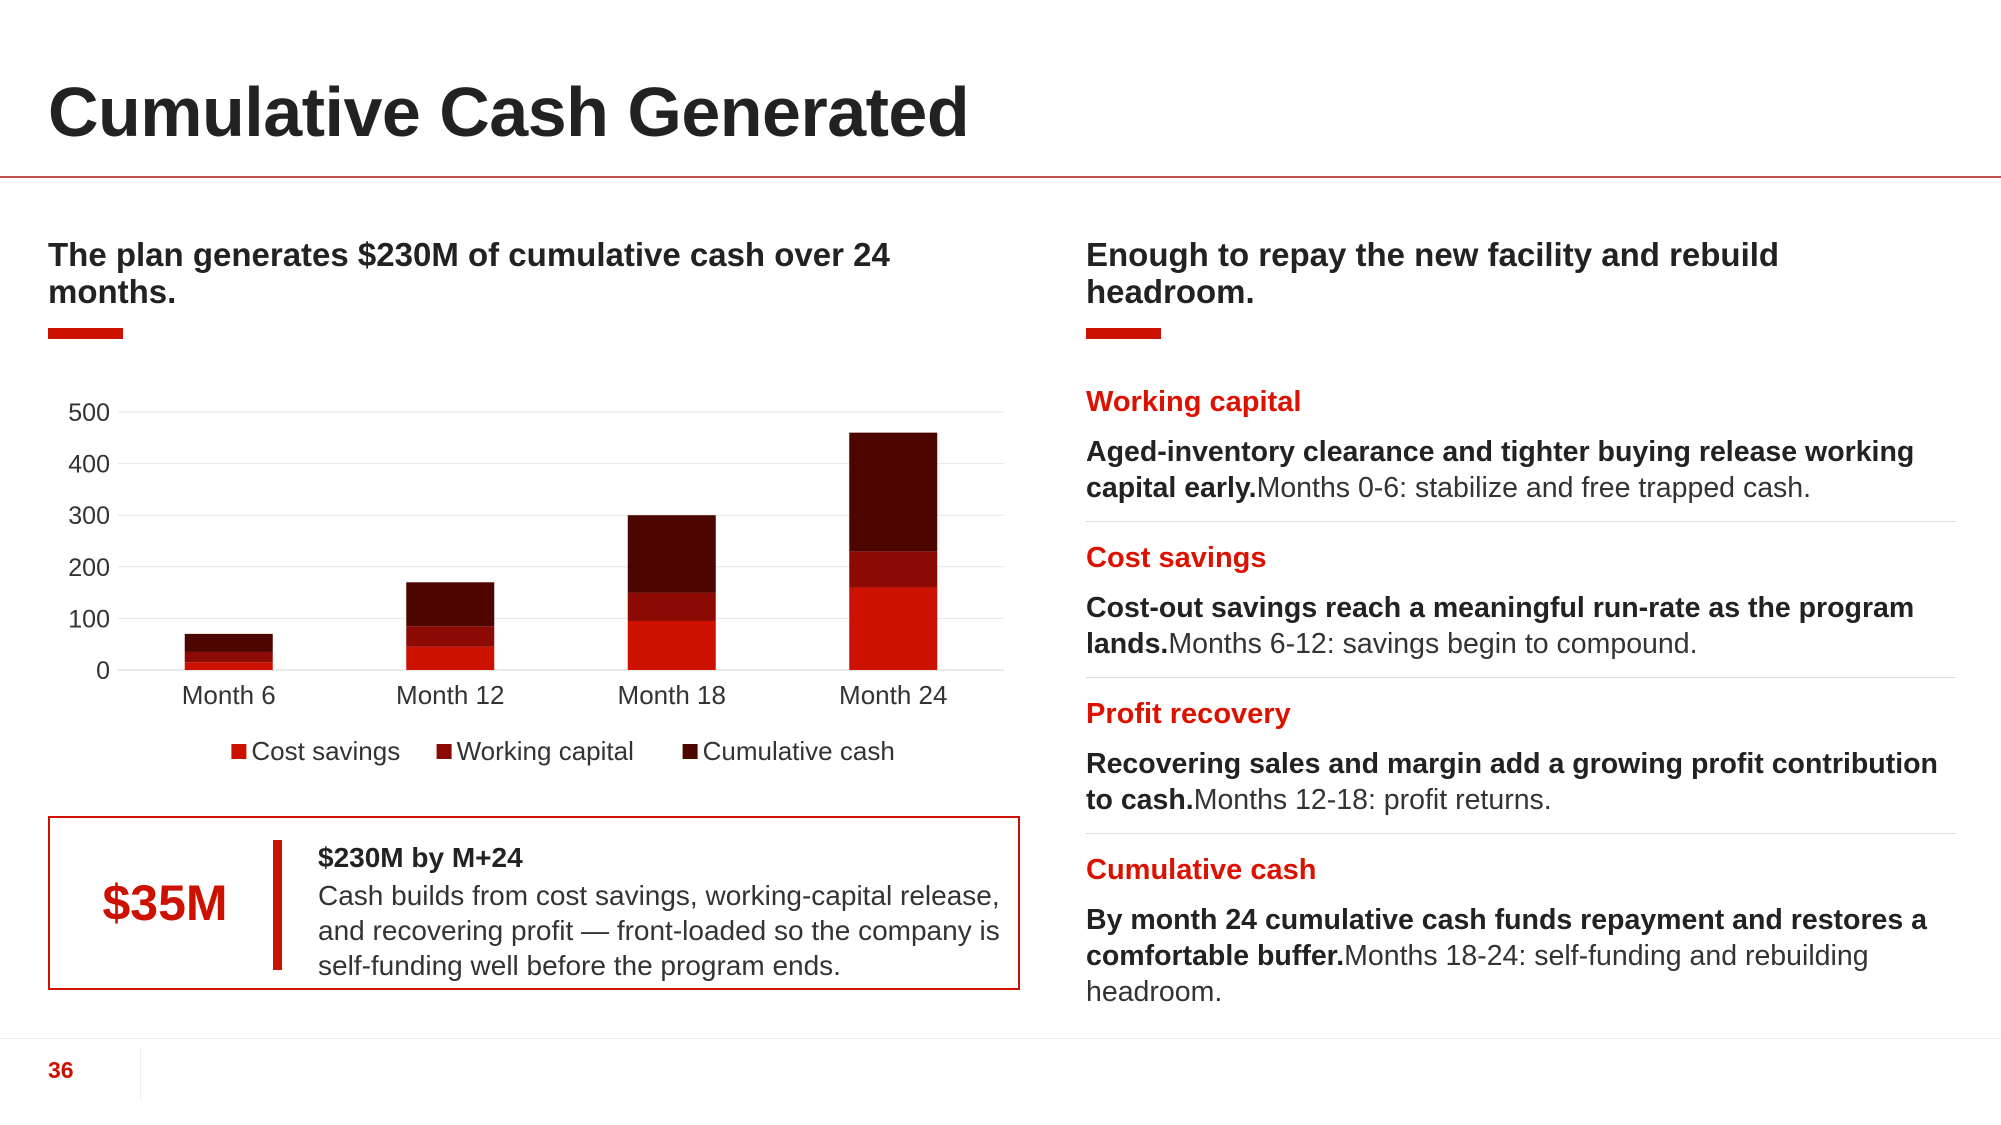  What do you see at coordinates (89, 619) in the screenshot?
I see `y-tick-label: 100` at bounding box center [89, 619].